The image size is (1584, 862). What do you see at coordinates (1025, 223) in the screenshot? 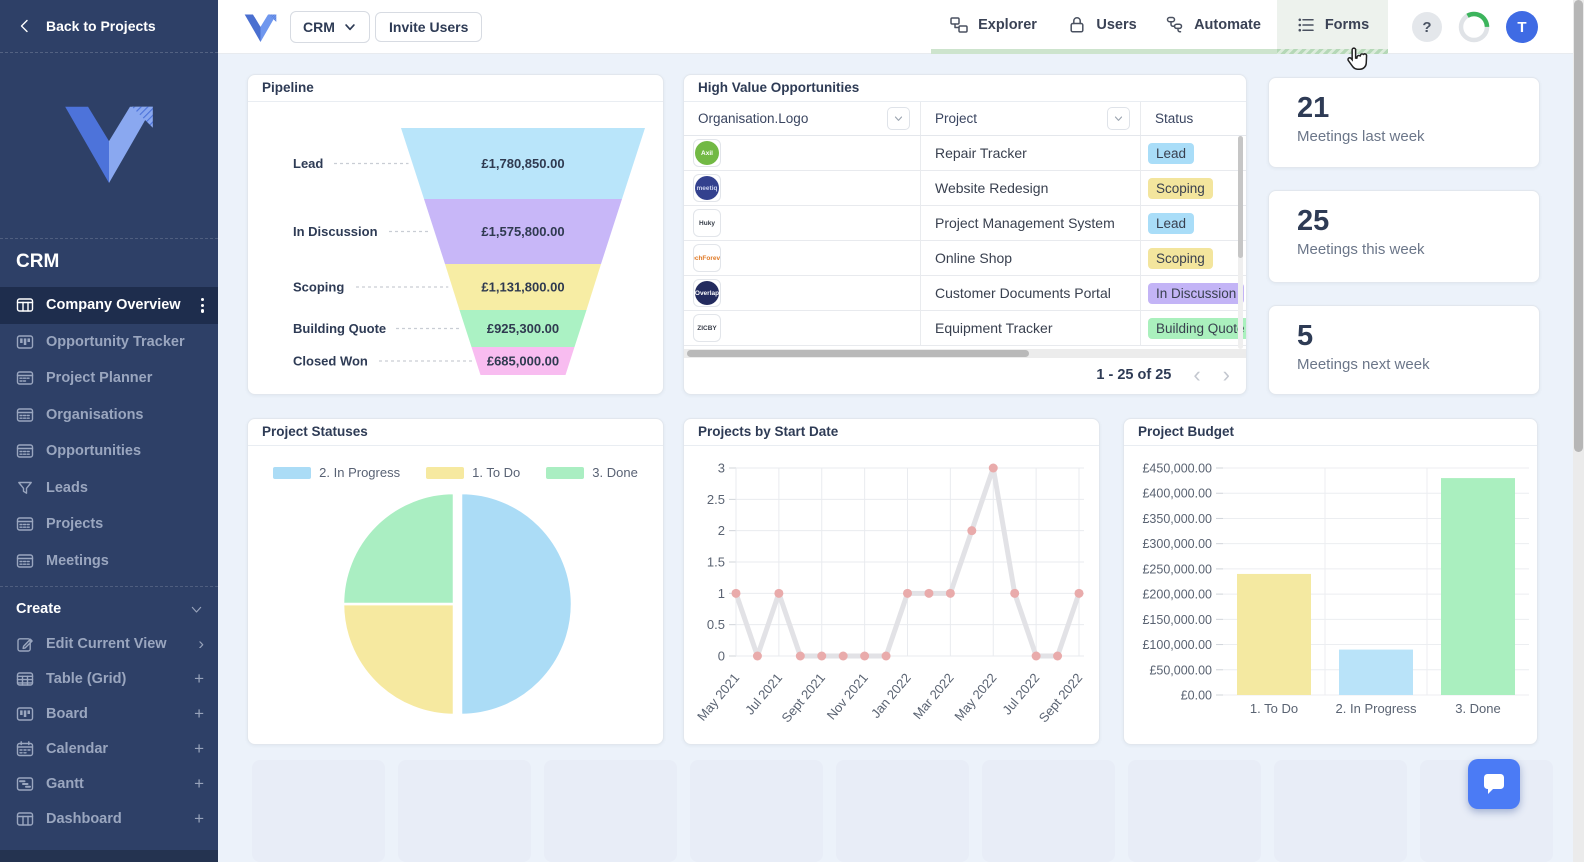
I see `project-name: Project Management System` at bounding box center [1025, 223].